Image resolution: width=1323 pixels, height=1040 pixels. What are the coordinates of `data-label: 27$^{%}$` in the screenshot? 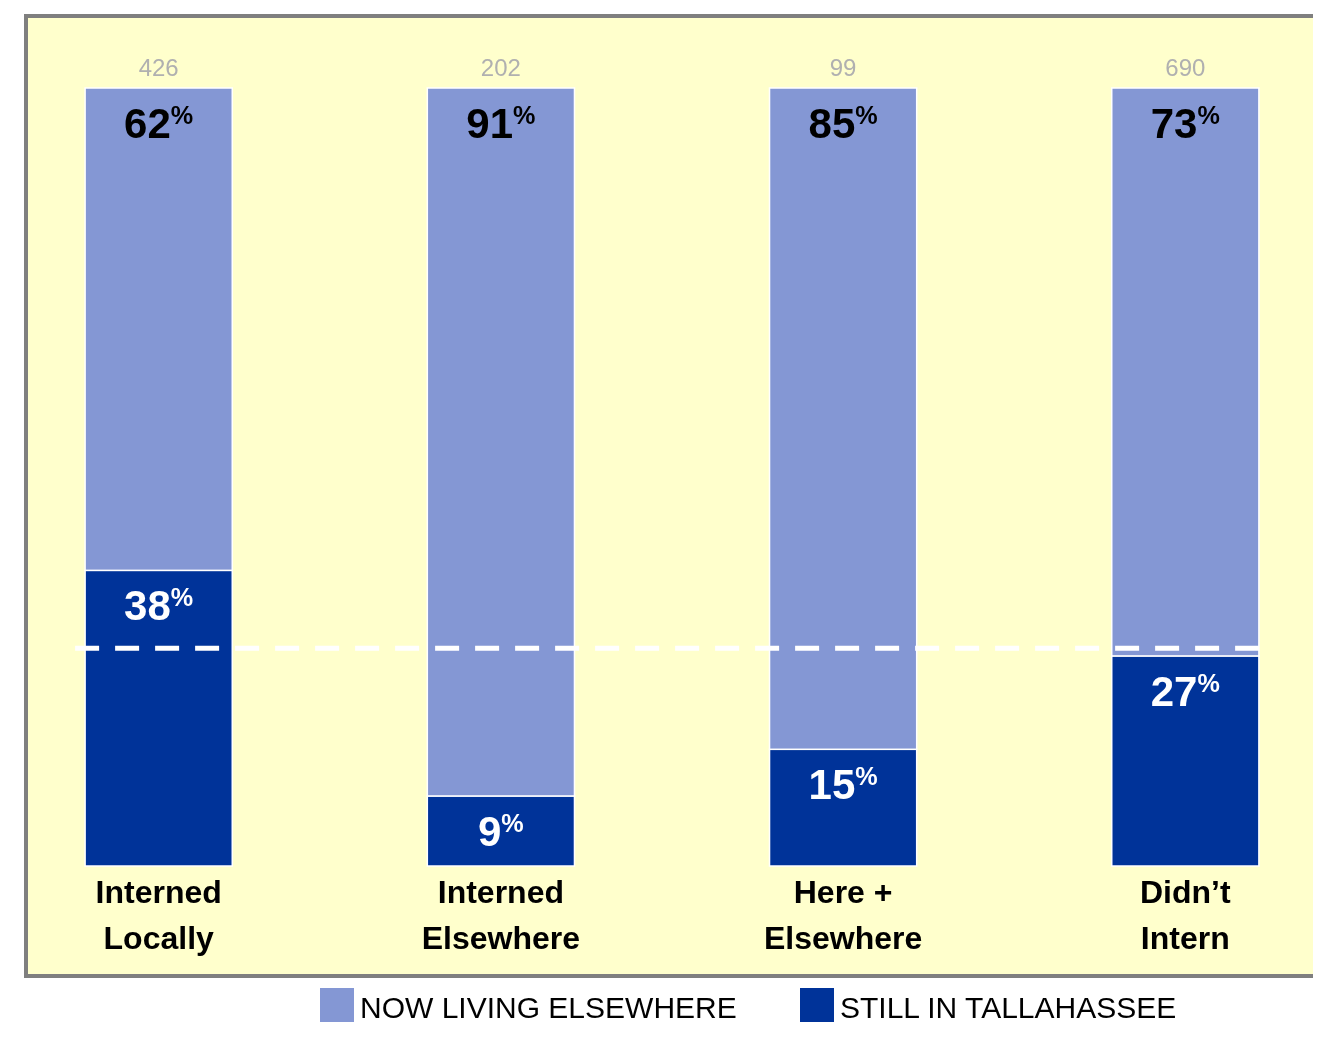 It's located at (1185, 691).